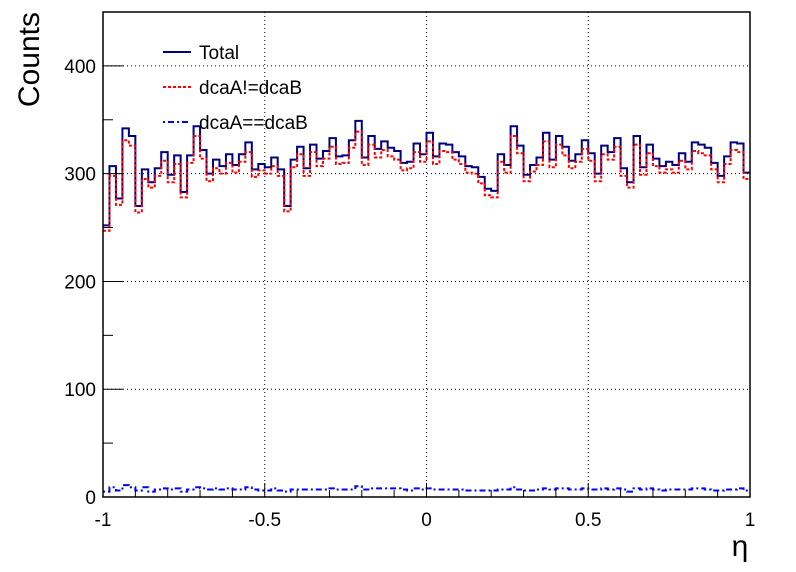 This screenshot has height=572, width=796. I want to click on y-tick-label: 100, so click(80, 390).